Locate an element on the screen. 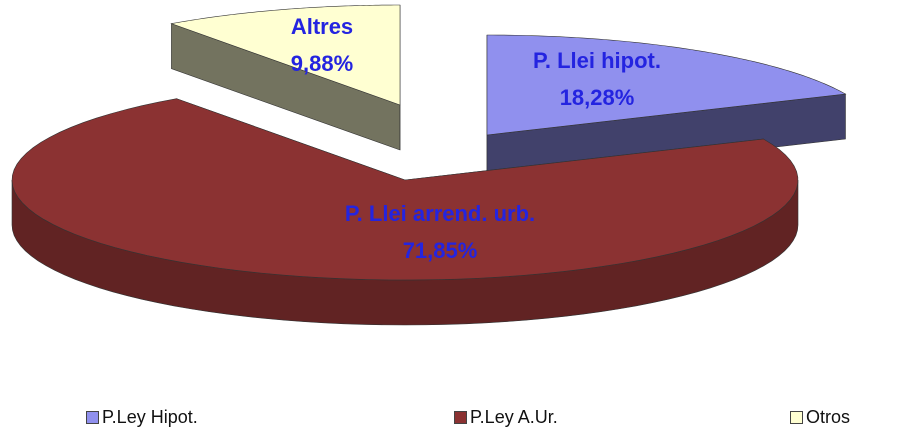 The height and width of the screenshot is (435, 898). legend-label: P.Ley A.Ur. is located at coordinates (514, 417).